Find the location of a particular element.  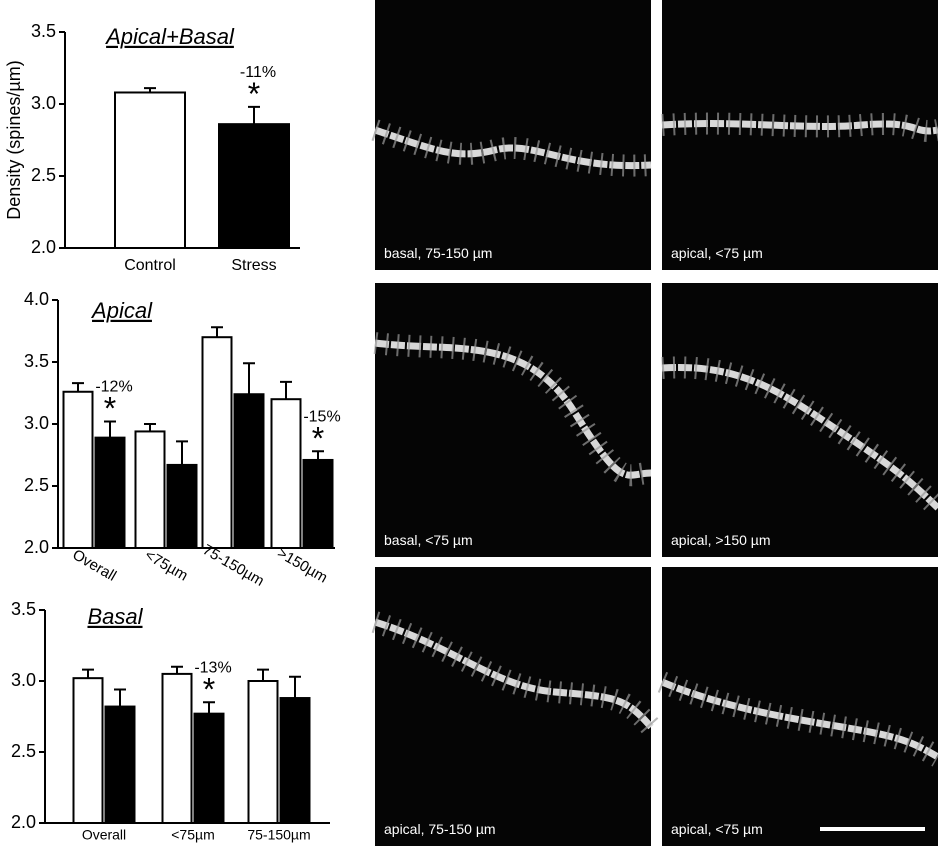

chart-title: Apical+Basal is located at coordinates (169, 36).